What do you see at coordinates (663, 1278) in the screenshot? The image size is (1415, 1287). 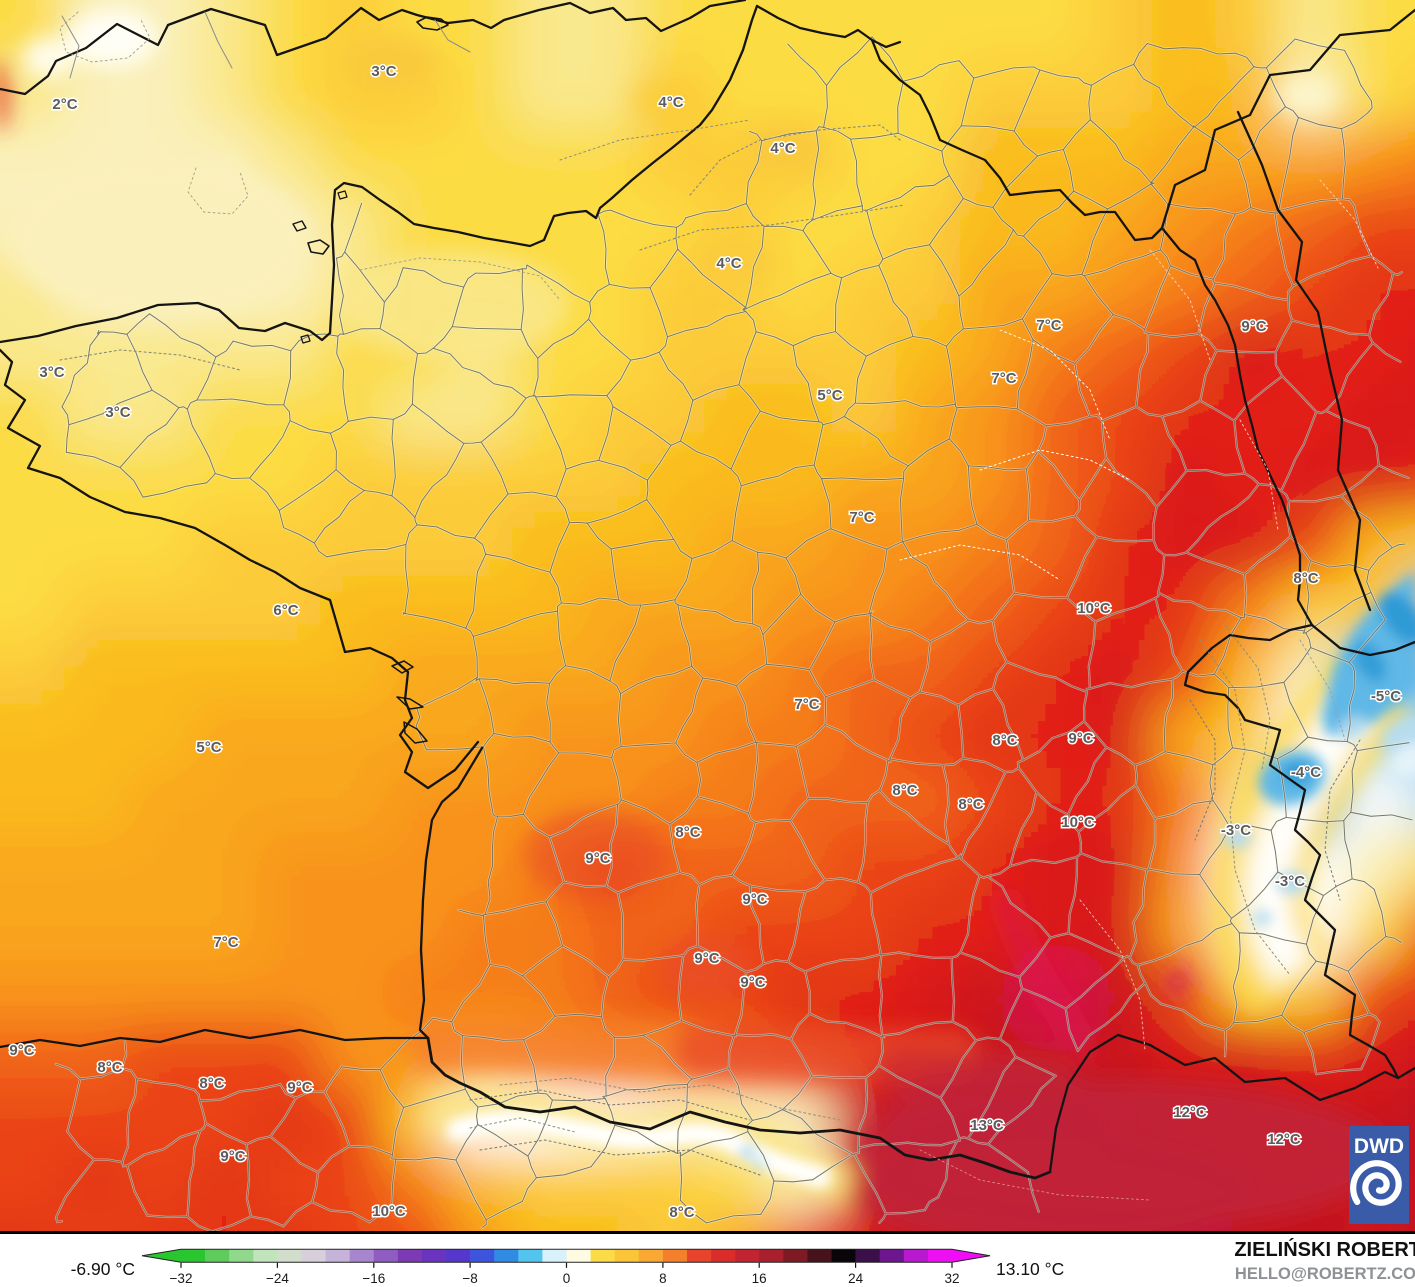 I see `svg-text: 8` at bounding box center [663, 1278].